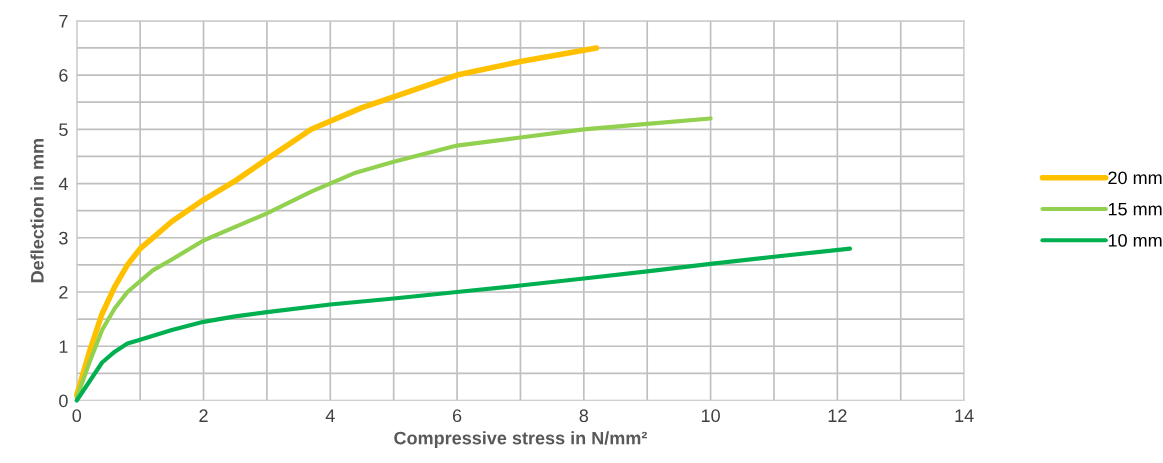 Image resolution: width=1163 pixels, height=463 pixels. I want to click on x-tick-label: 0, so click(77, 416).